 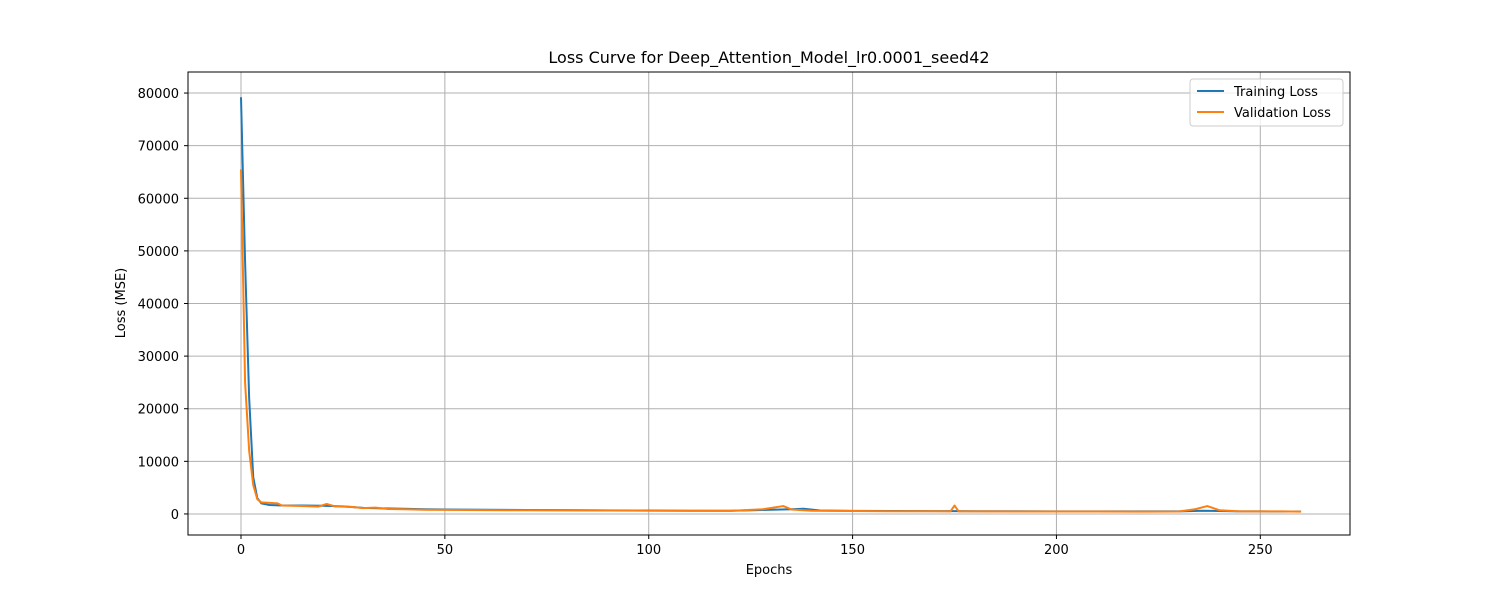 What do you see at coordinates (158, 462) in the screenshot?
I see `y-tick-label: 10000` at bounding box center [158, 462].